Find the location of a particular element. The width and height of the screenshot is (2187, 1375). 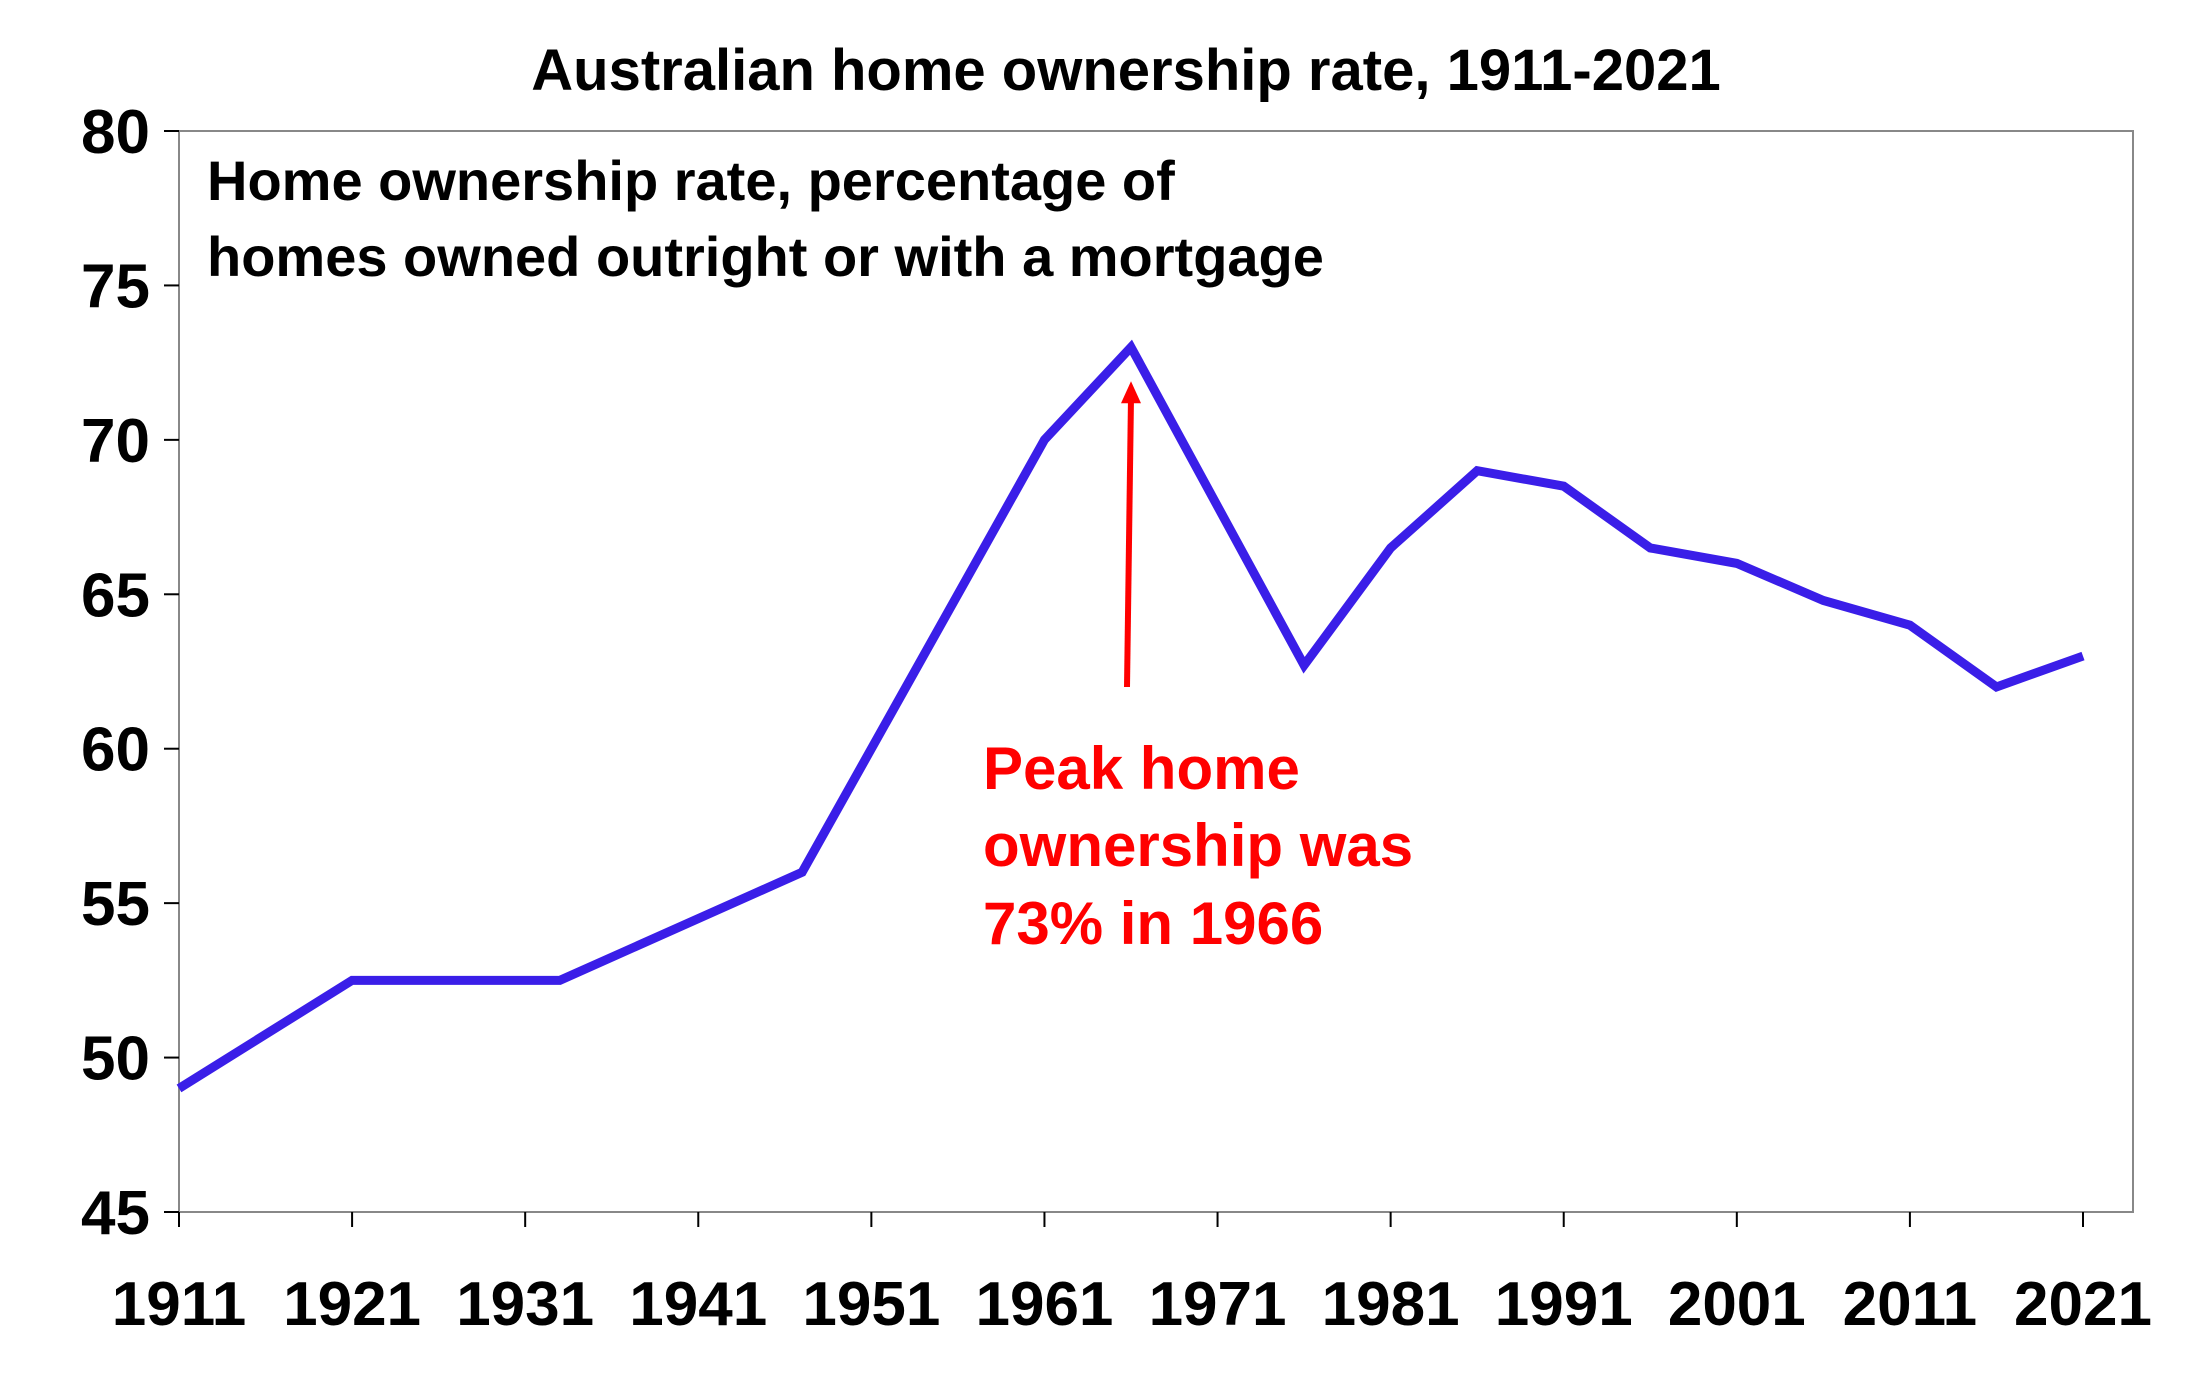

x-tick-label: 2021 is located at coordinates (2083, 1304).